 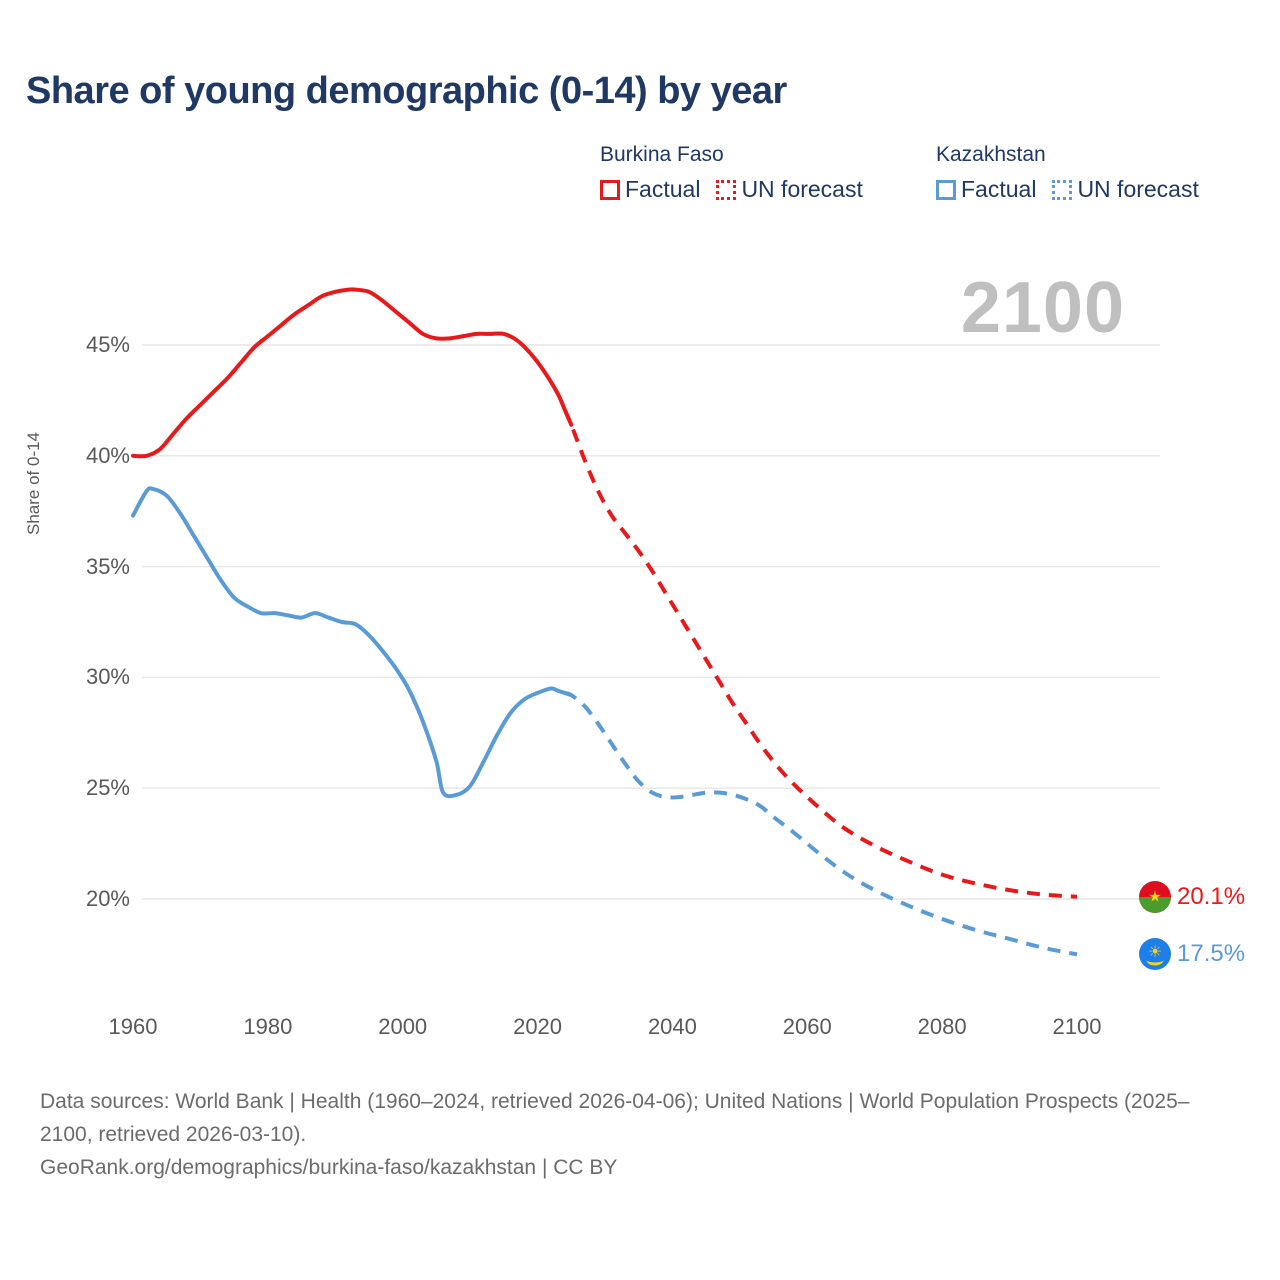 What do you see at coordinates (991, 154) in the screenshot?
I see `legend-country-label: Kazakhstan` at bounding box center [991, 154].